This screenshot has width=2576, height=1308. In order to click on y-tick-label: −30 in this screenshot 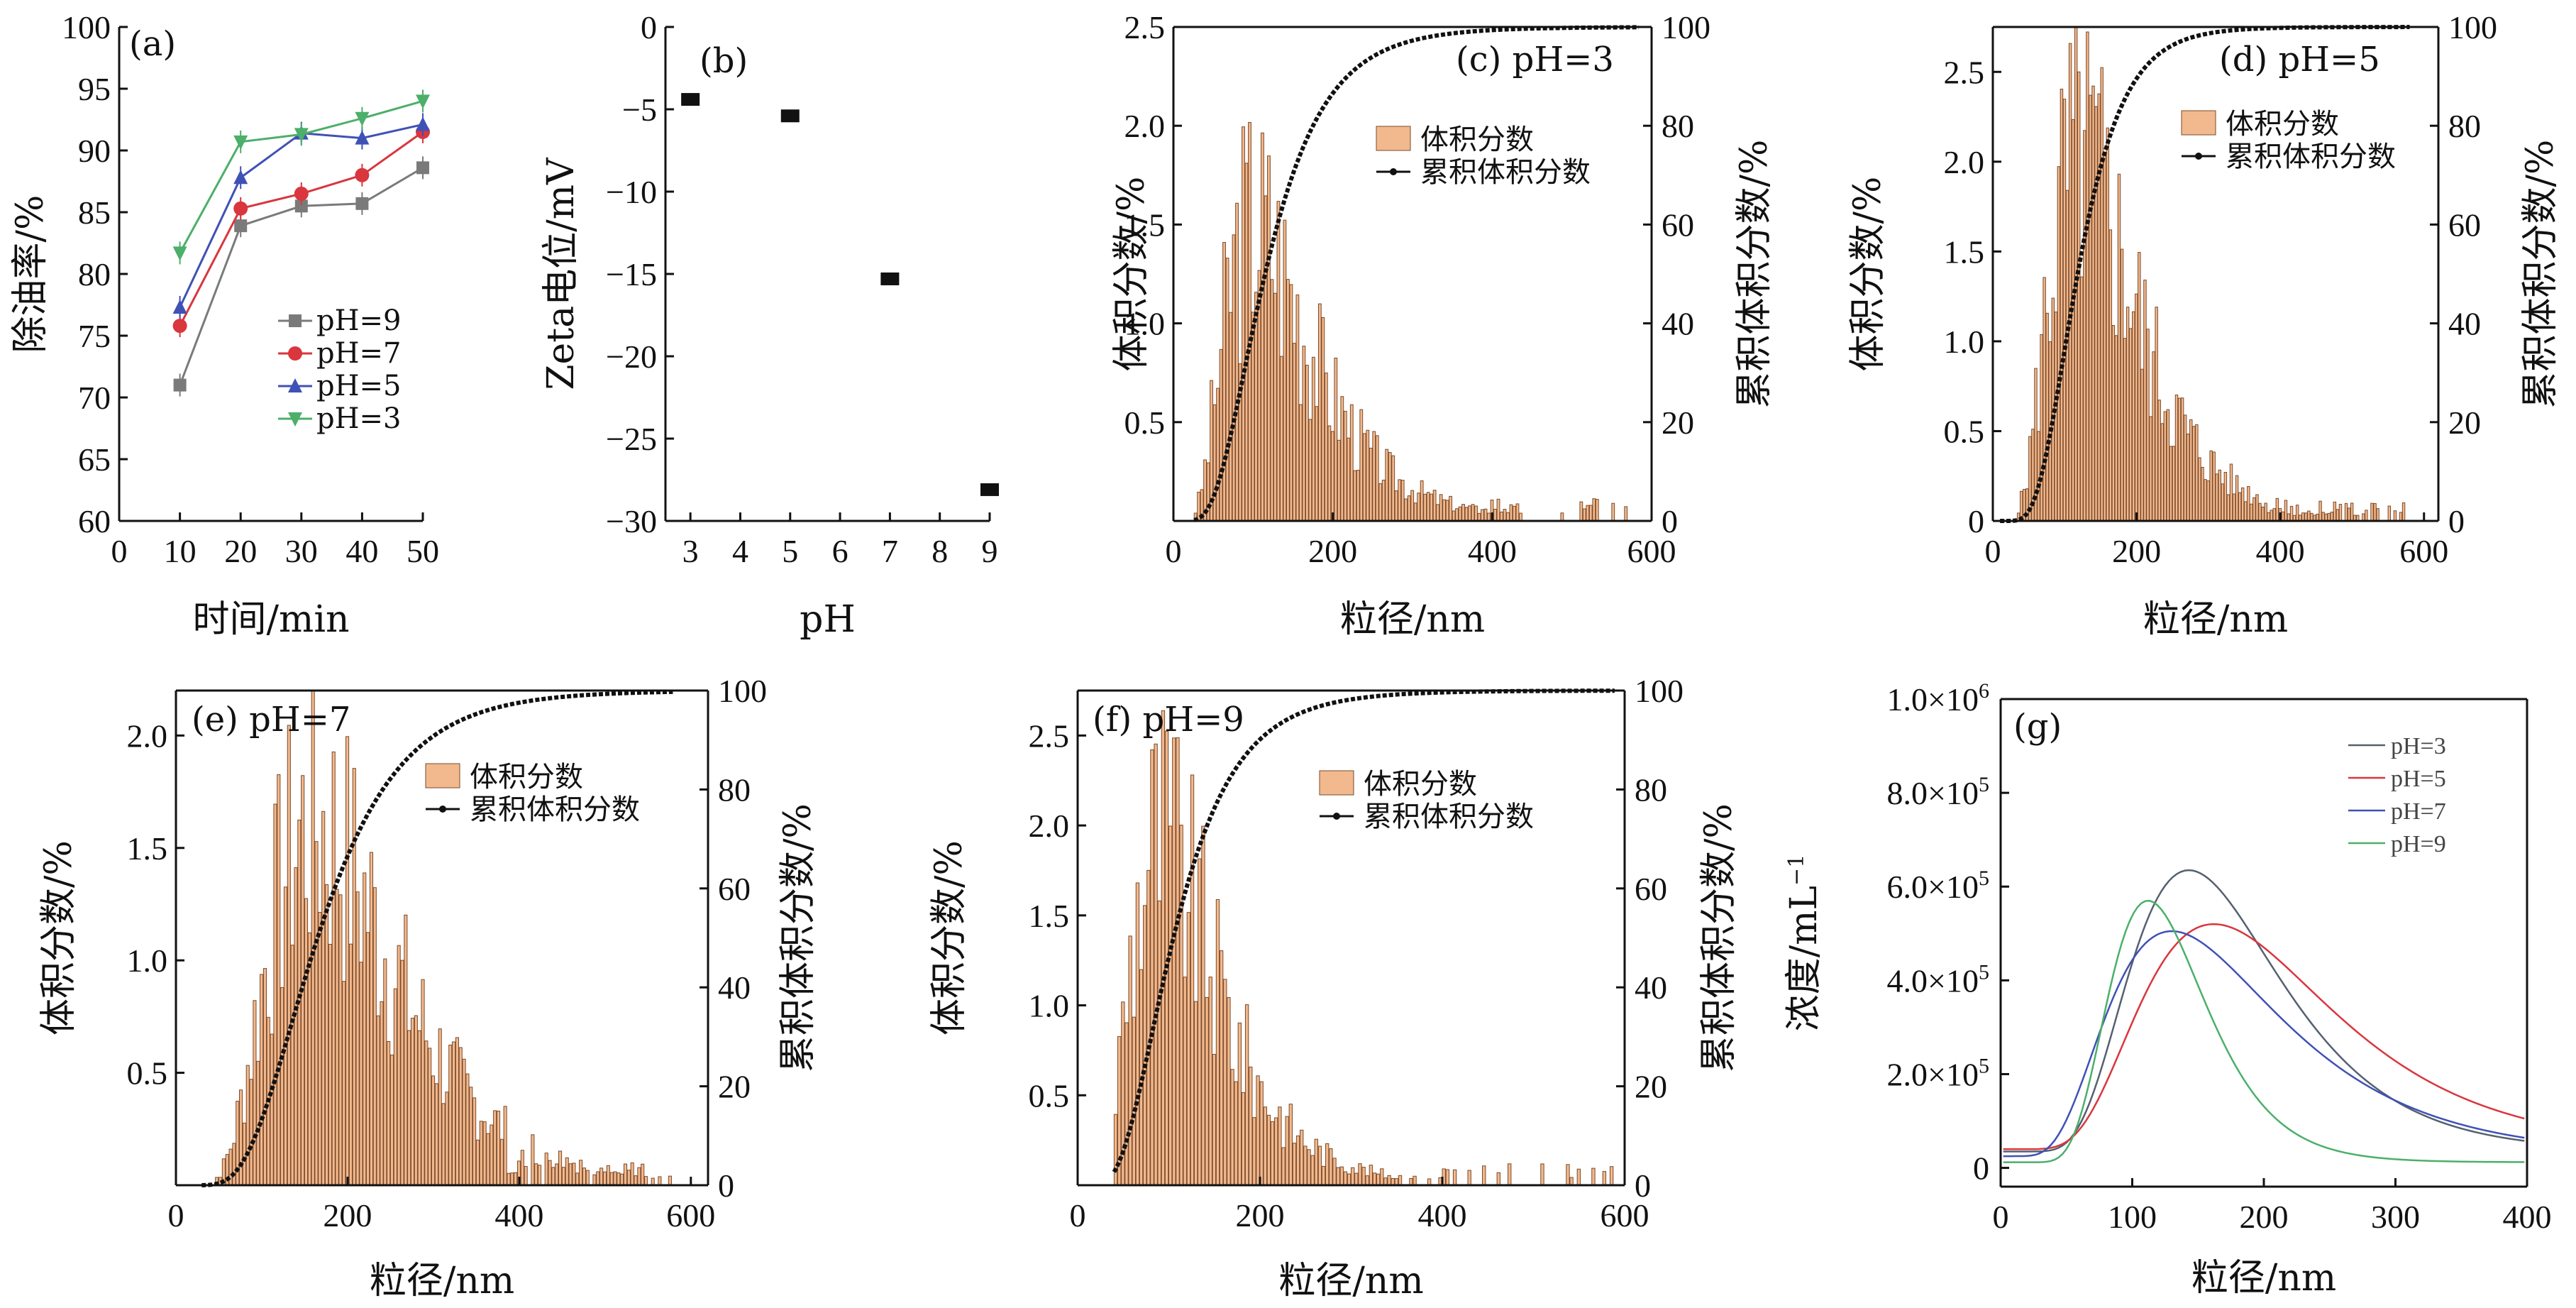, I will do `click(631, 521)`.